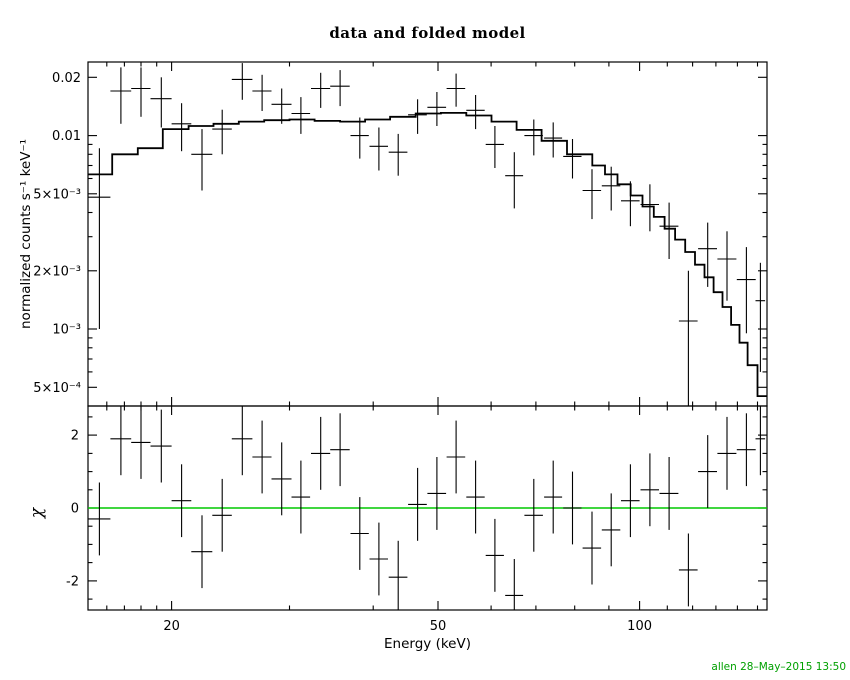 The image size is (850, 680). Describe the element at coordinates (427, 33) in the screenshot. I see `chart-title: data and folded model` at that location.